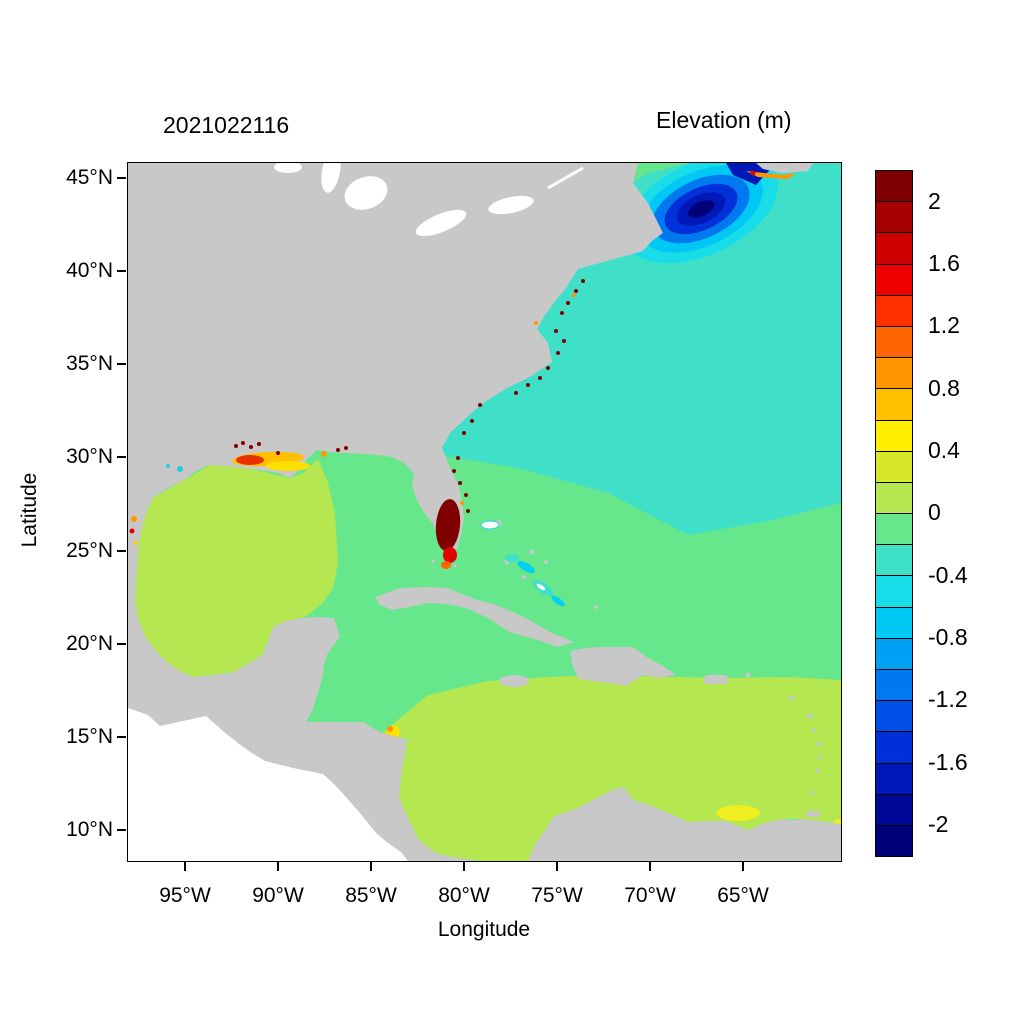 The image size is (1024, 1024). What do you see at coordinates (133, 530) in the screenshot?
I see `texas-coast-patches` at bounding box center [133, 530].